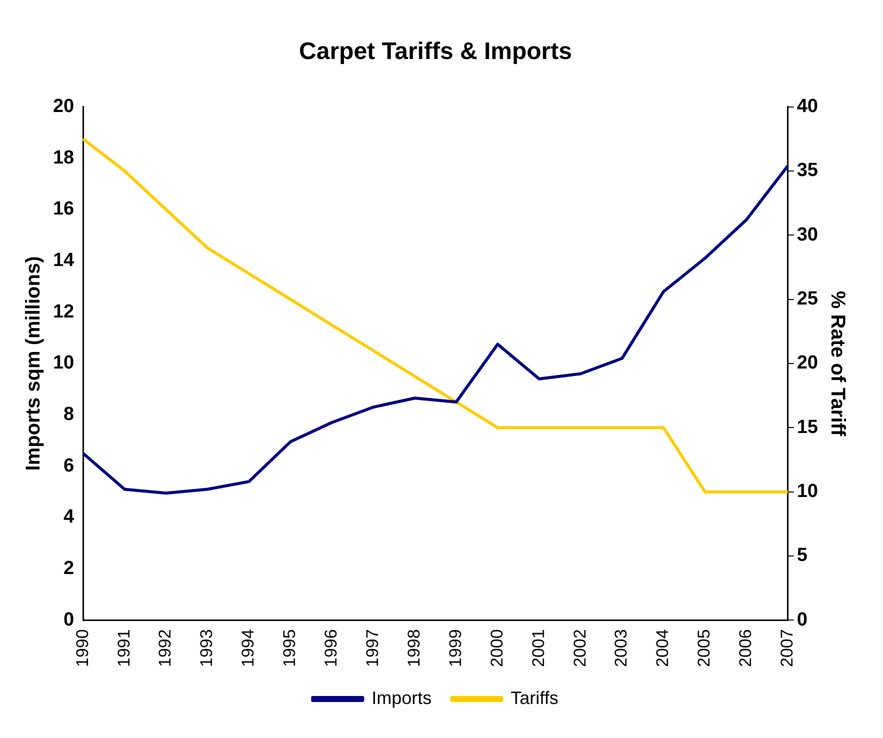 The image size is (883, 738). I want to click on y2-axis-title: % Rate of Tariff, so click(837, 363).